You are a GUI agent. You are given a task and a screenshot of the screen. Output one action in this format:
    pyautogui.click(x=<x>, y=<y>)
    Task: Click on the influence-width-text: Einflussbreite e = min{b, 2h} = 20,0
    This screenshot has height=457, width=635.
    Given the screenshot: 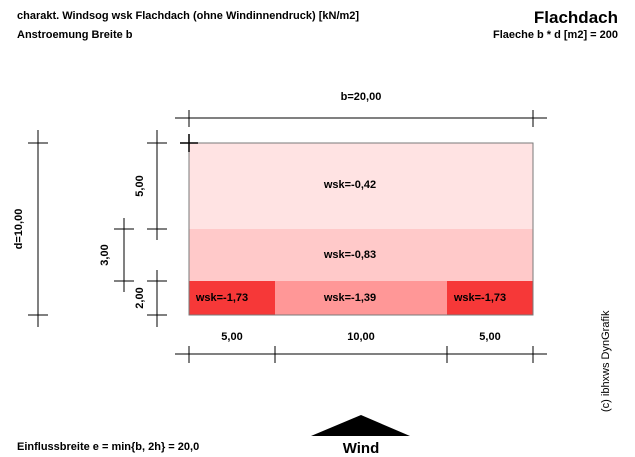 What is the action you would take?
    pyautogui.click(x=108, y=447)
    